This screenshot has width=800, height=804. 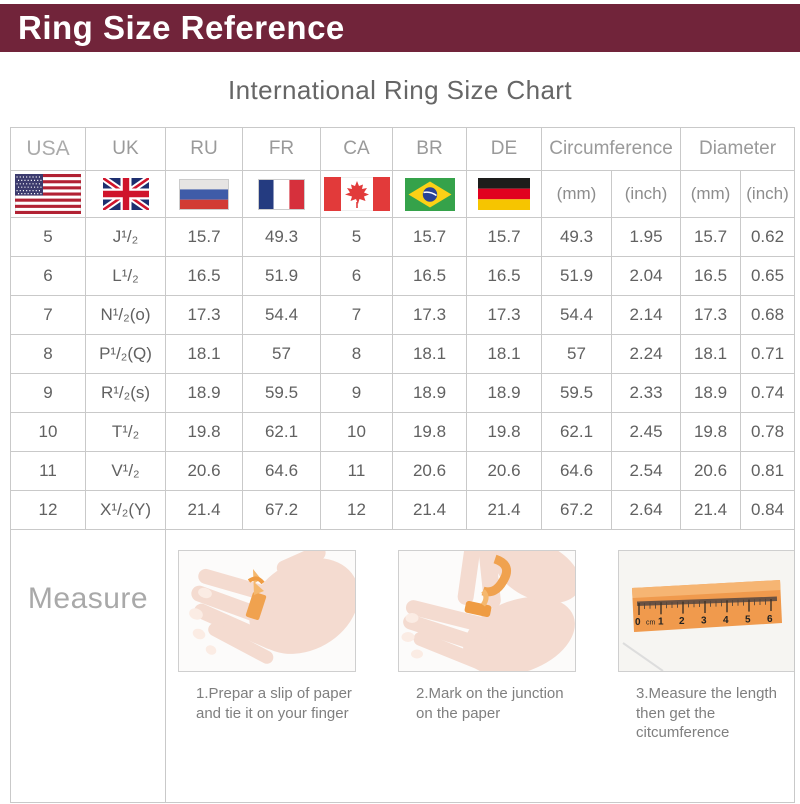 What do you see at coordinates (403, 237) in the screenshot?
I see `size-row: 5 J¹/₂ 15.7 49.3 5 15.7 15.7 49.3 1.95 15.7 0.62` at bounding box center [403, 237].